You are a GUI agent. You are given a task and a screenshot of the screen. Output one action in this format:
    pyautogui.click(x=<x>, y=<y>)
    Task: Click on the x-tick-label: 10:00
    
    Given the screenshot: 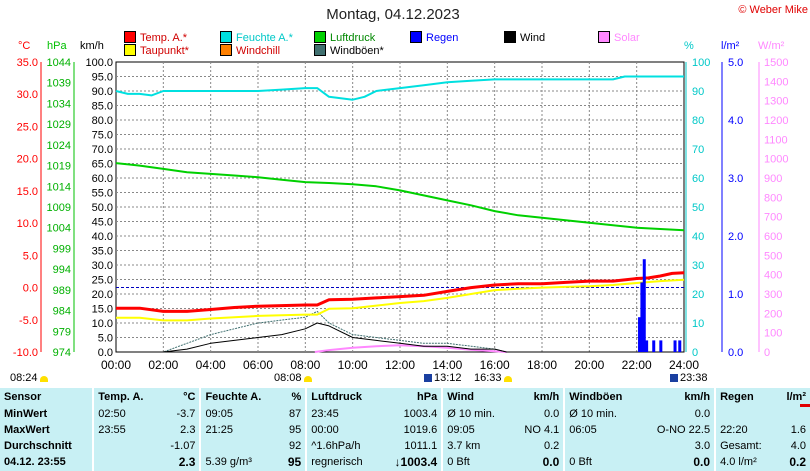 What is the action you would take?
    pyautogui.click(x=353, y=365)
    